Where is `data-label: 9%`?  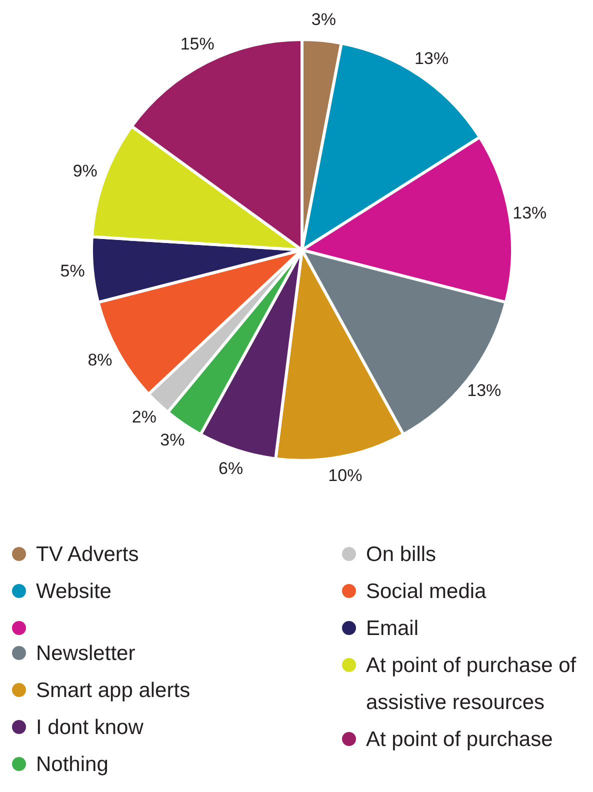 data-label: 9% is located at coordinates (85, 171).